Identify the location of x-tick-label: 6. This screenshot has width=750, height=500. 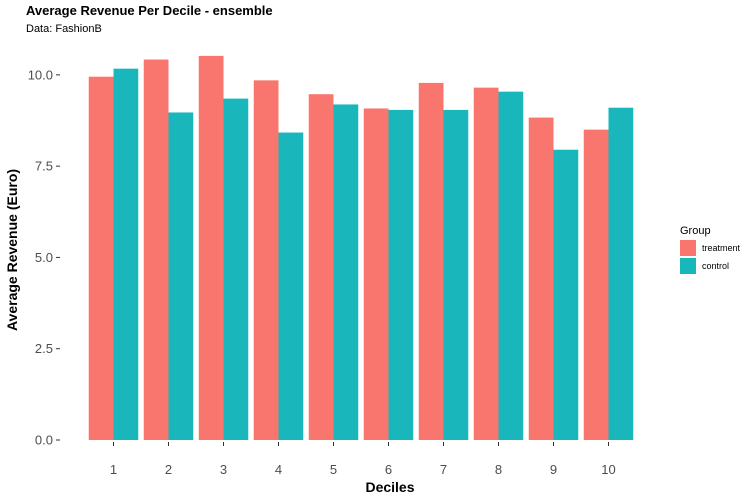
(388, 469).